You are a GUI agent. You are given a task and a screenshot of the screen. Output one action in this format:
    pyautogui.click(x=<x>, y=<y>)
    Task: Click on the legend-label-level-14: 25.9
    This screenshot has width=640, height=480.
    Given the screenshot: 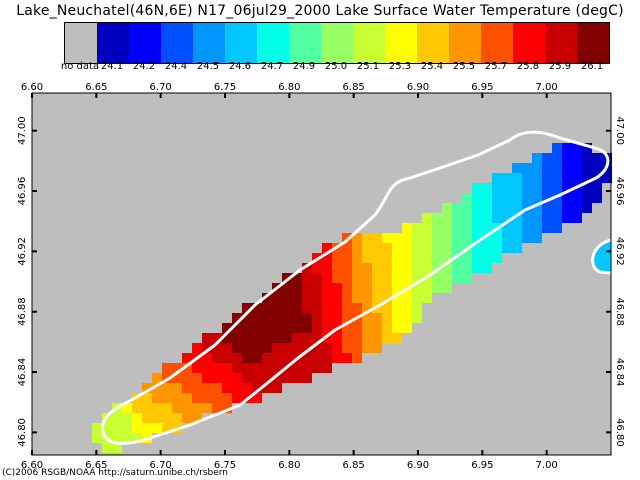 What is the action you would take?
    pyautogui.click(x=560, y=66)
    